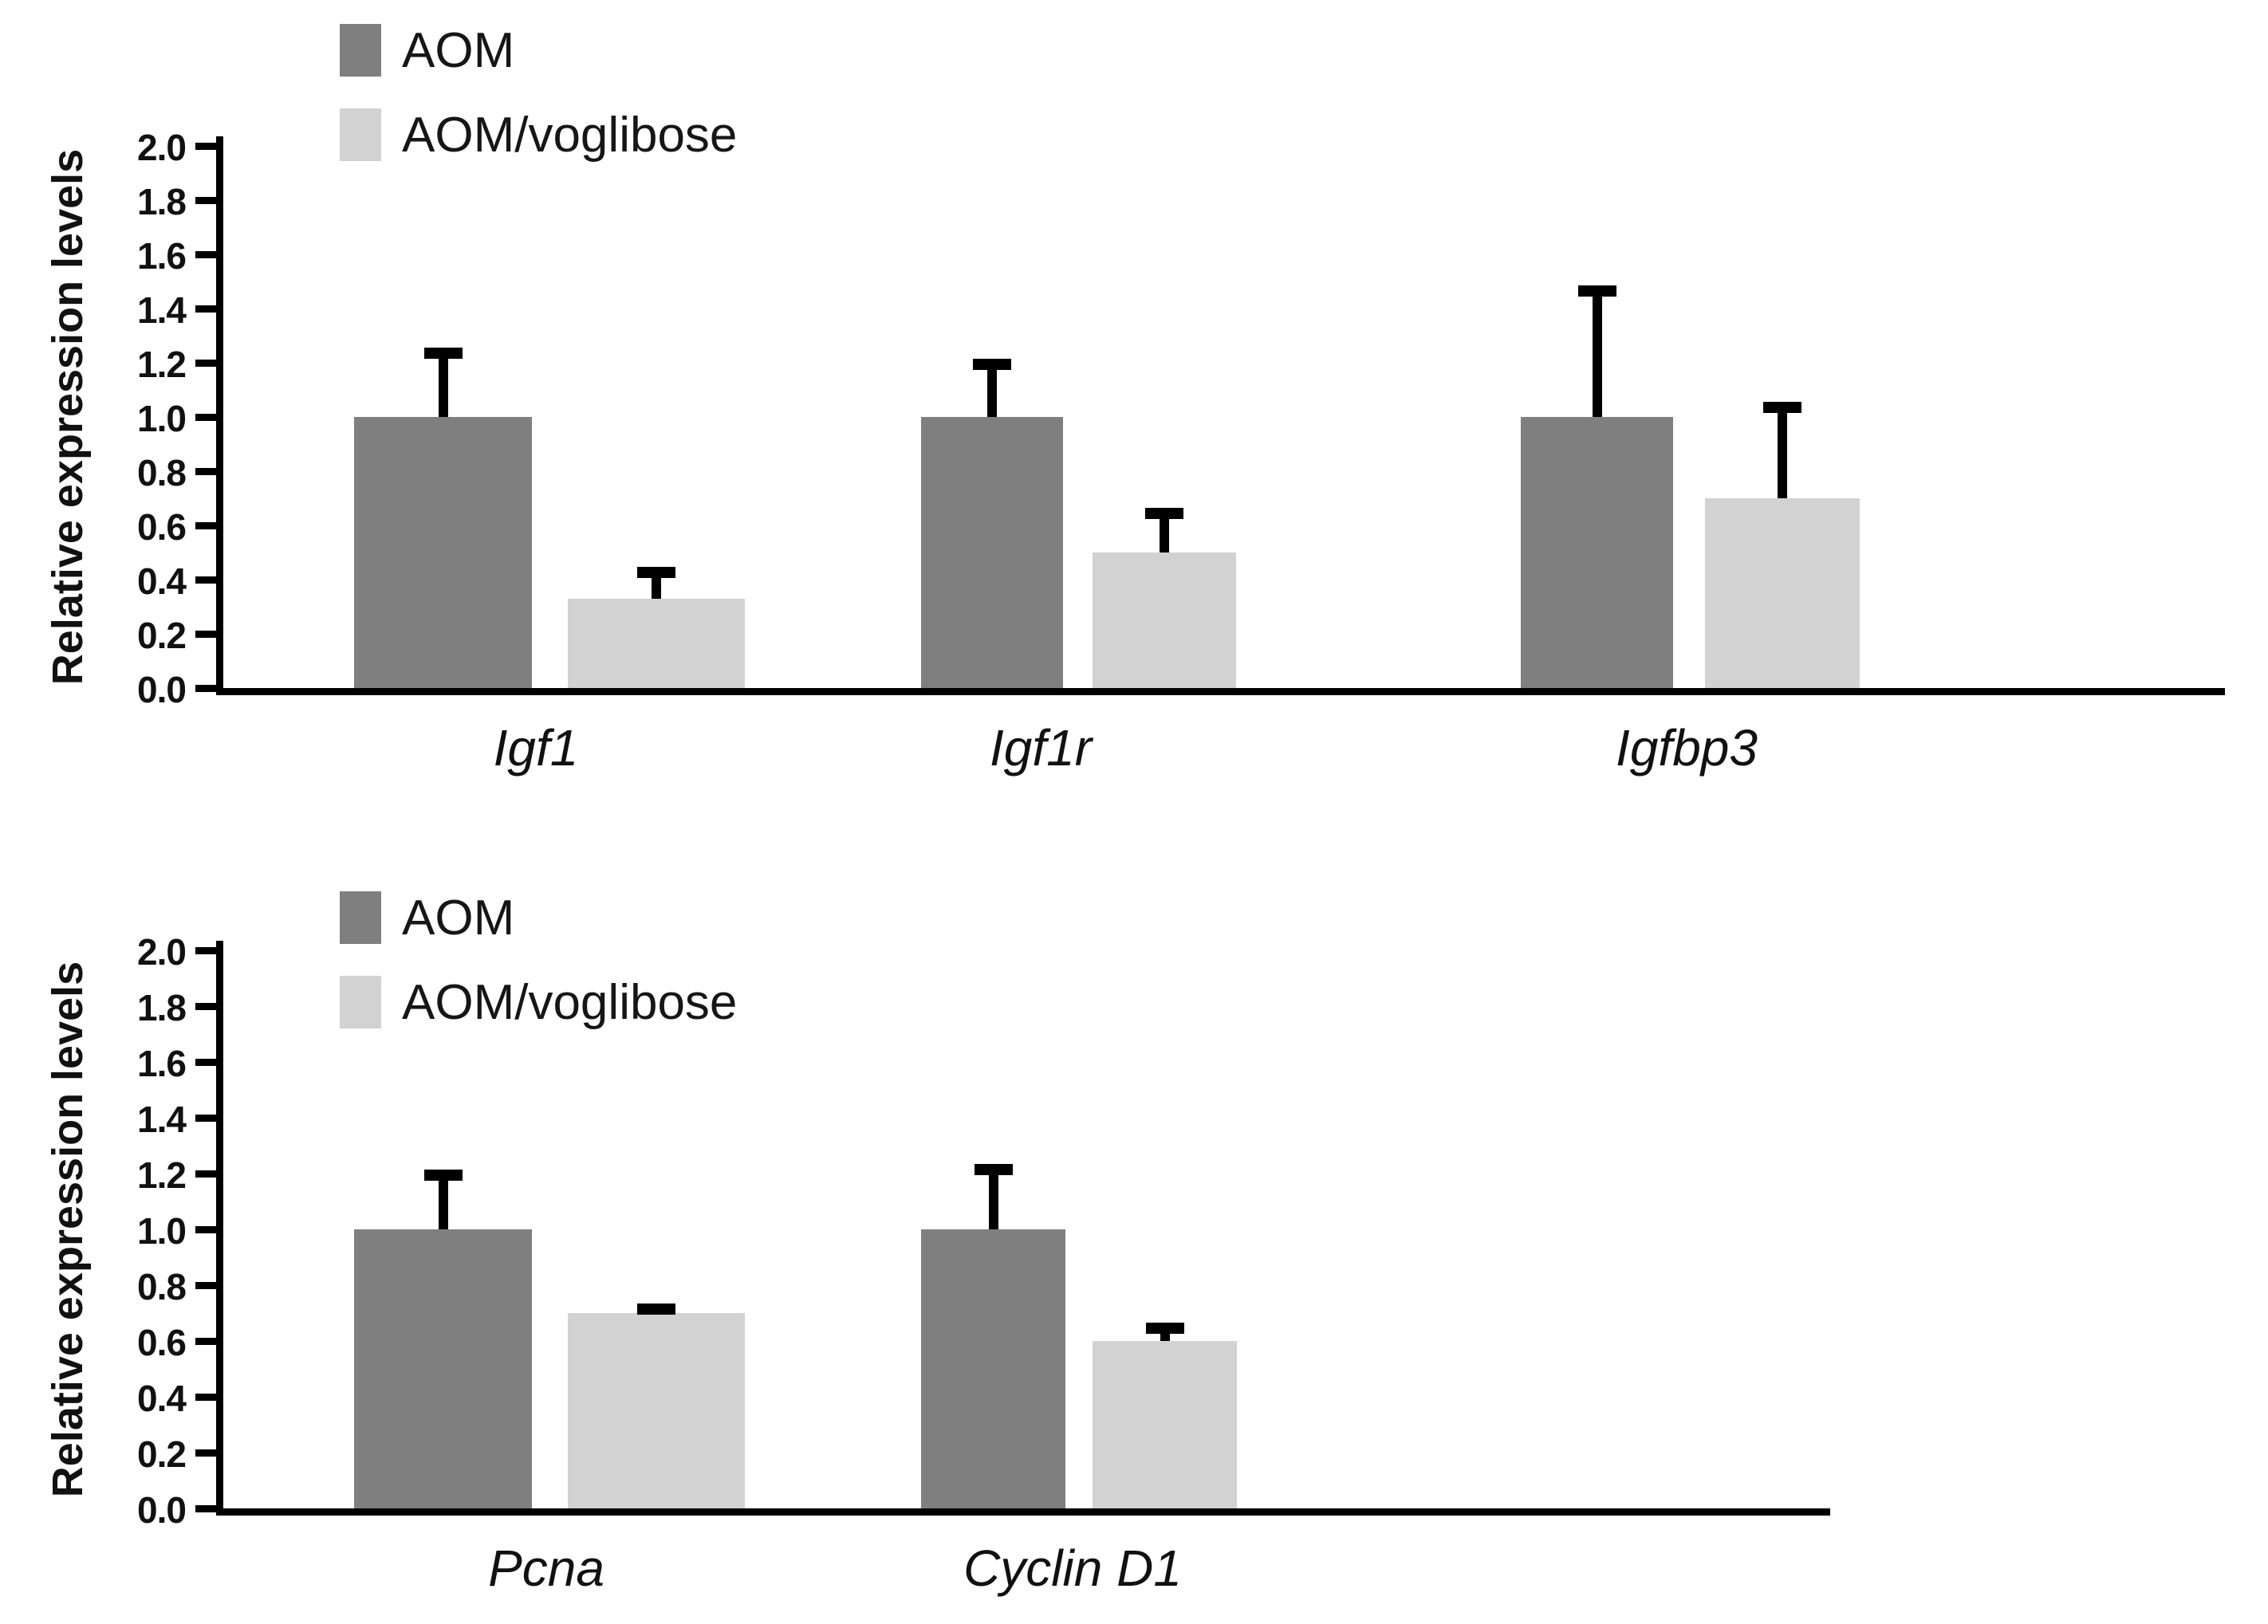 This screenshot has height=1624, width=2268. Describe the element at coordinates (443, 354) in the screenshot. I see `error-cap-aom-igf1` at that location.